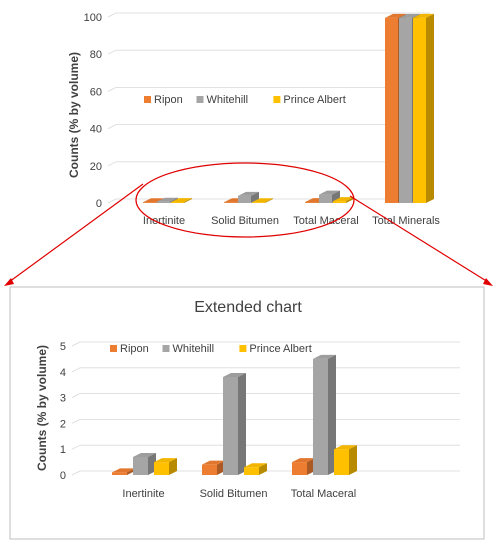 This screenshot has height=550, width=496. I want to click on category-label-inertinite: Inertinite, so click(164, 221).